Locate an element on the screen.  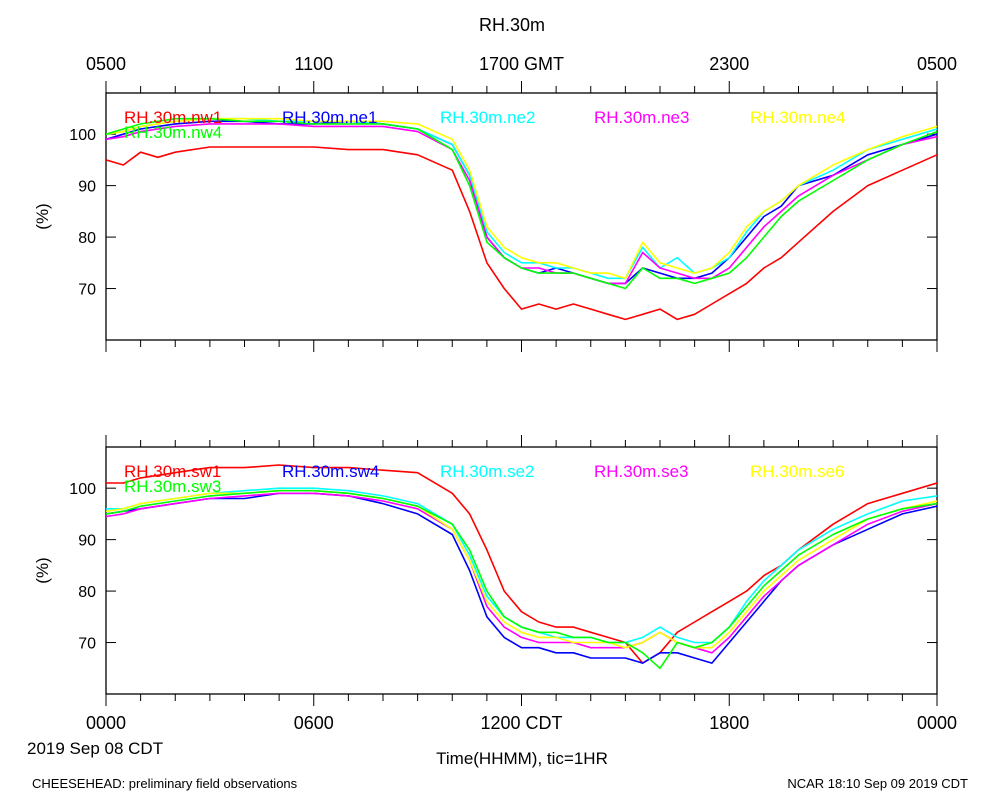
legend-RH-30m-se6: RH.30m.se6 is located at coordinates (797, 471).